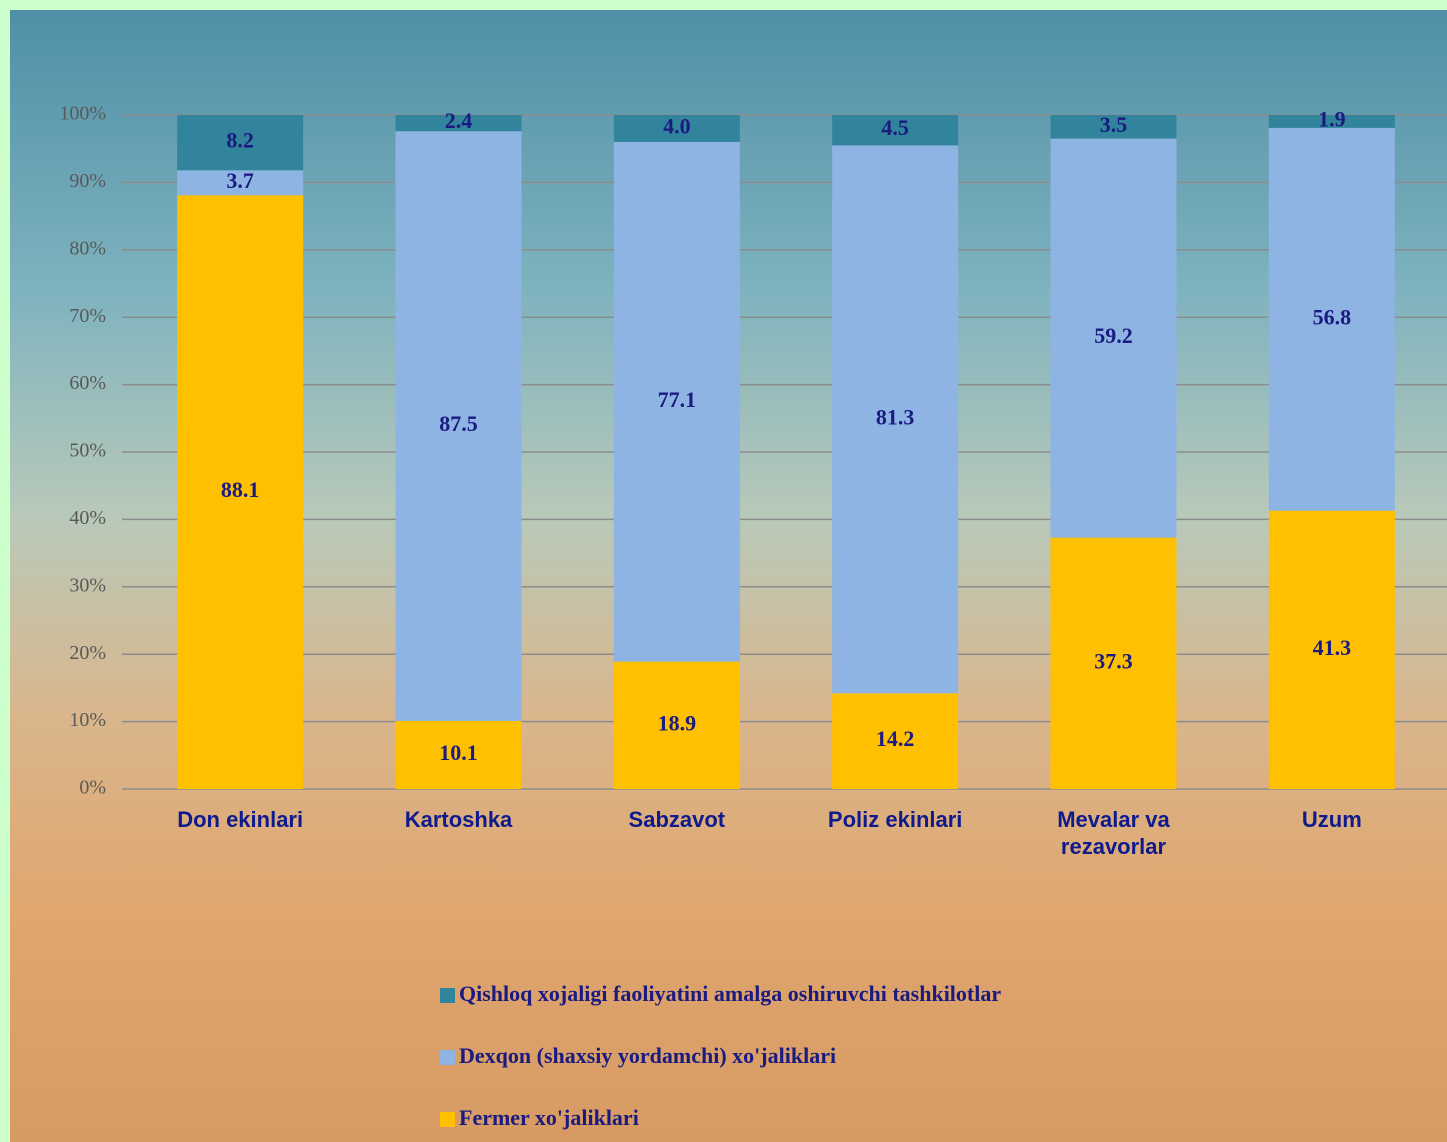 This screenshot has width=1447, height=1142. I want to click on legend-label: Dexqon (shaxsiy yordamchi) xo'jaliklari, so click(647, 1055).